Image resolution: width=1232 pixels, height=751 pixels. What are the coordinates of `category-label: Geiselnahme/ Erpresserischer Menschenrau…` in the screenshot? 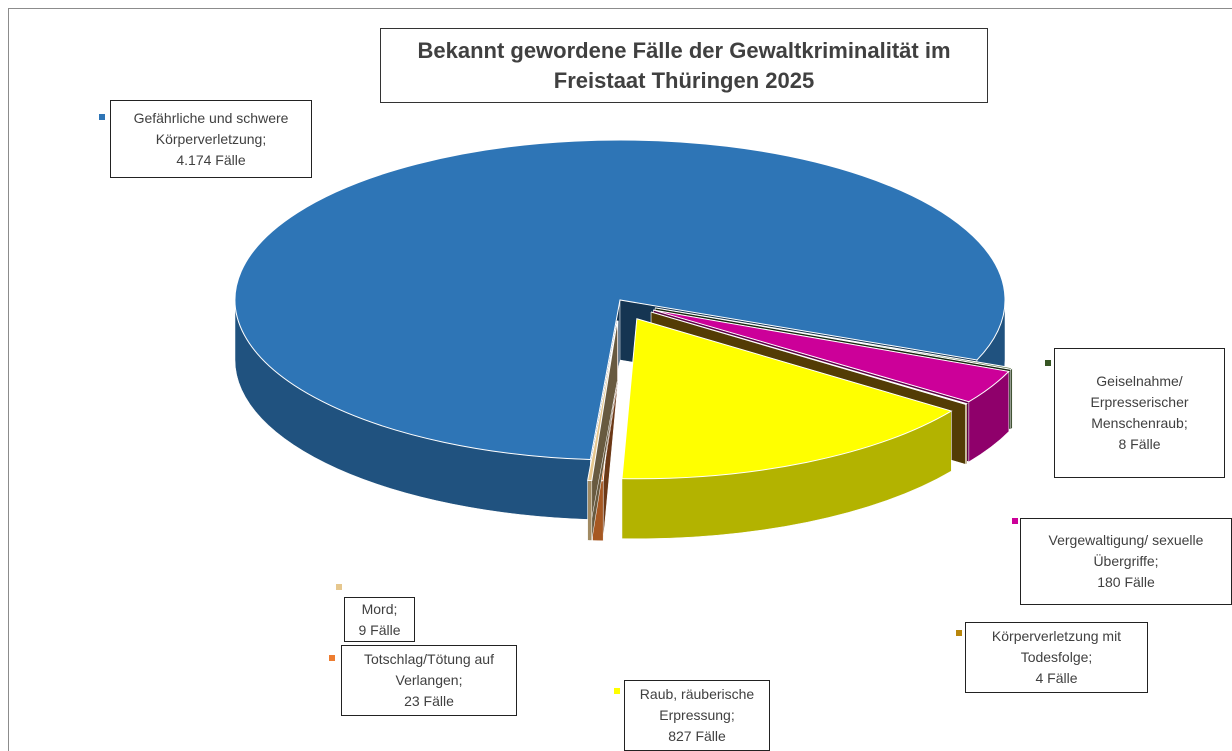 It's located at (1139, 402).